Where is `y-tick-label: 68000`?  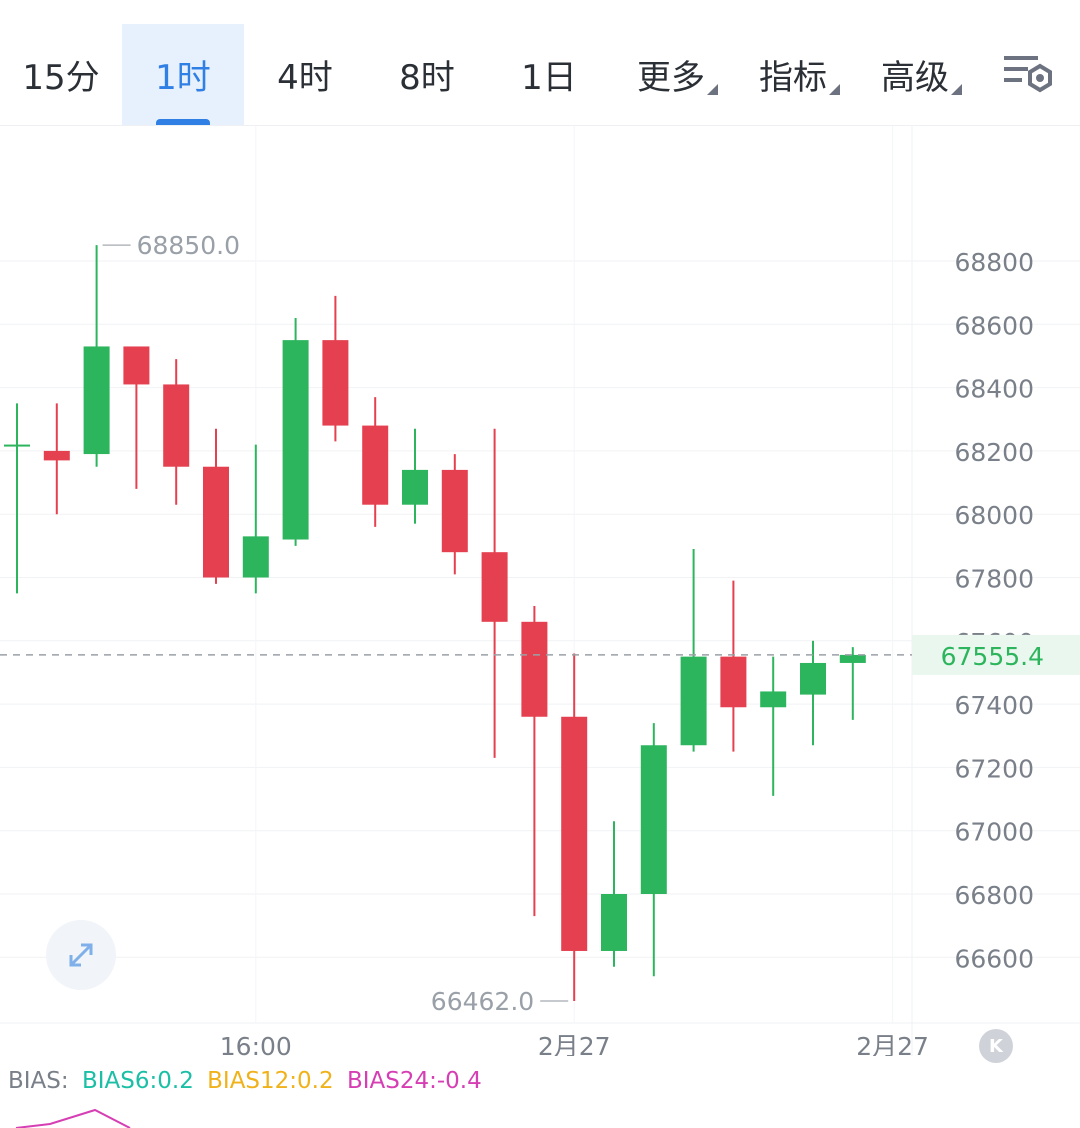
y-tick-label: 68000 is located at coordinates (994, 515).